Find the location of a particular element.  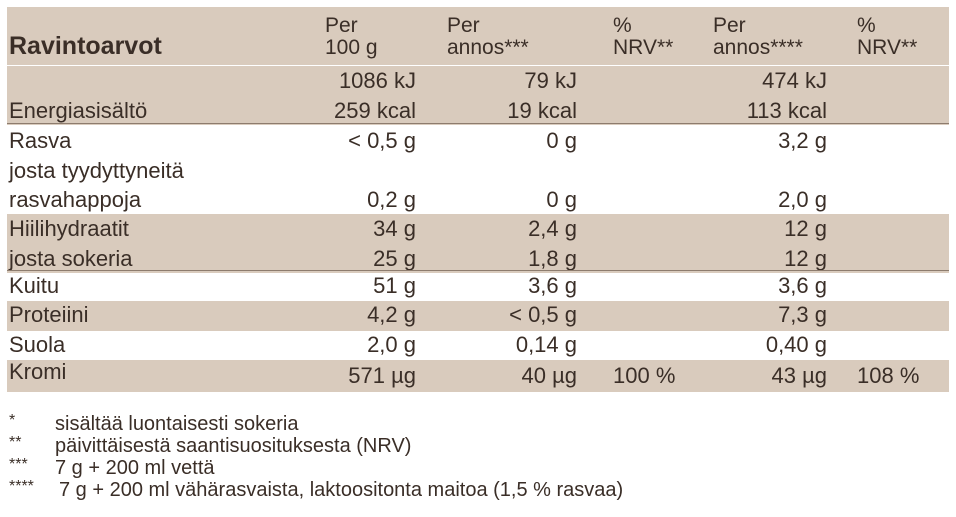

header-per-100g-line2: 100 g is located at coordinates (351, 47).